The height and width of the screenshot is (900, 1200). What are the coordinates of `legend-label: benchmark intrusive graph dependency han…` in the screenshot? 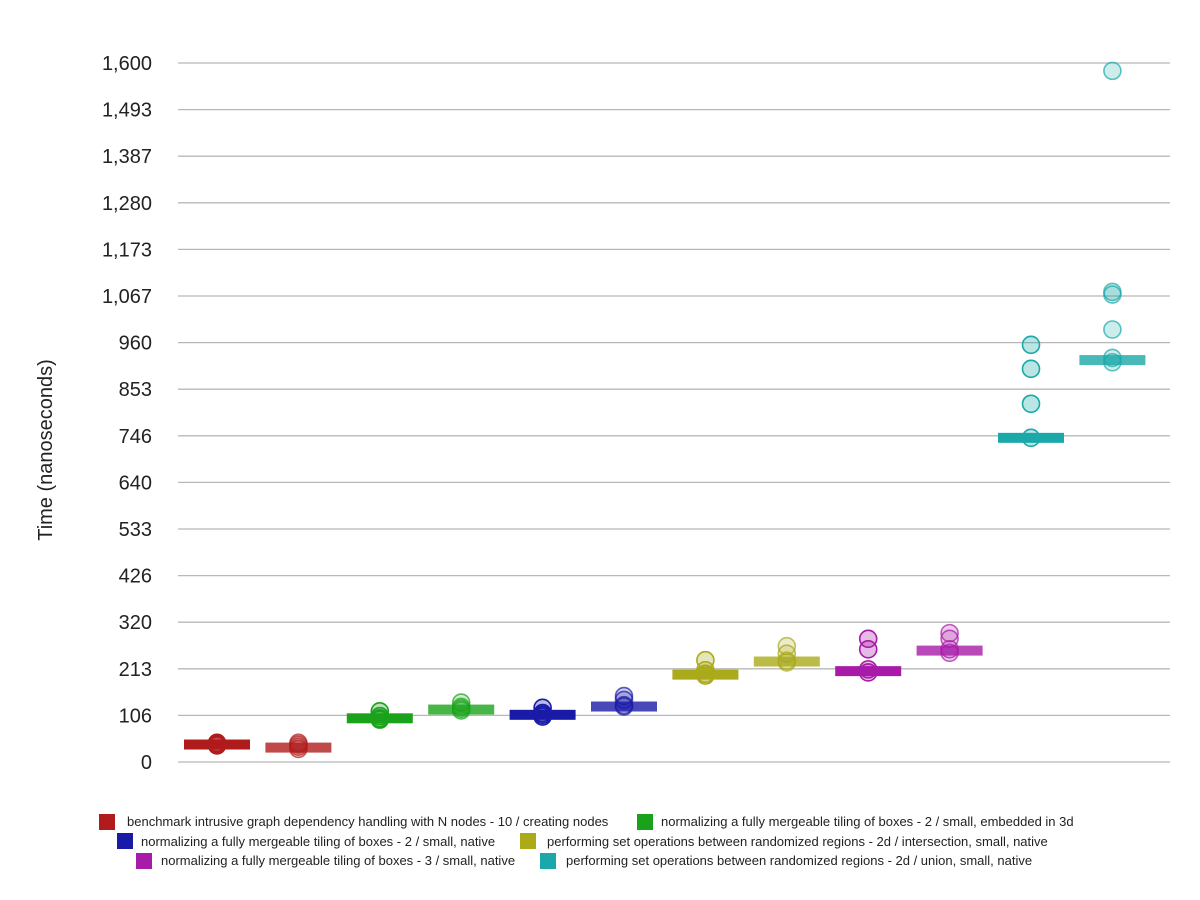 It's located at (368, 821).